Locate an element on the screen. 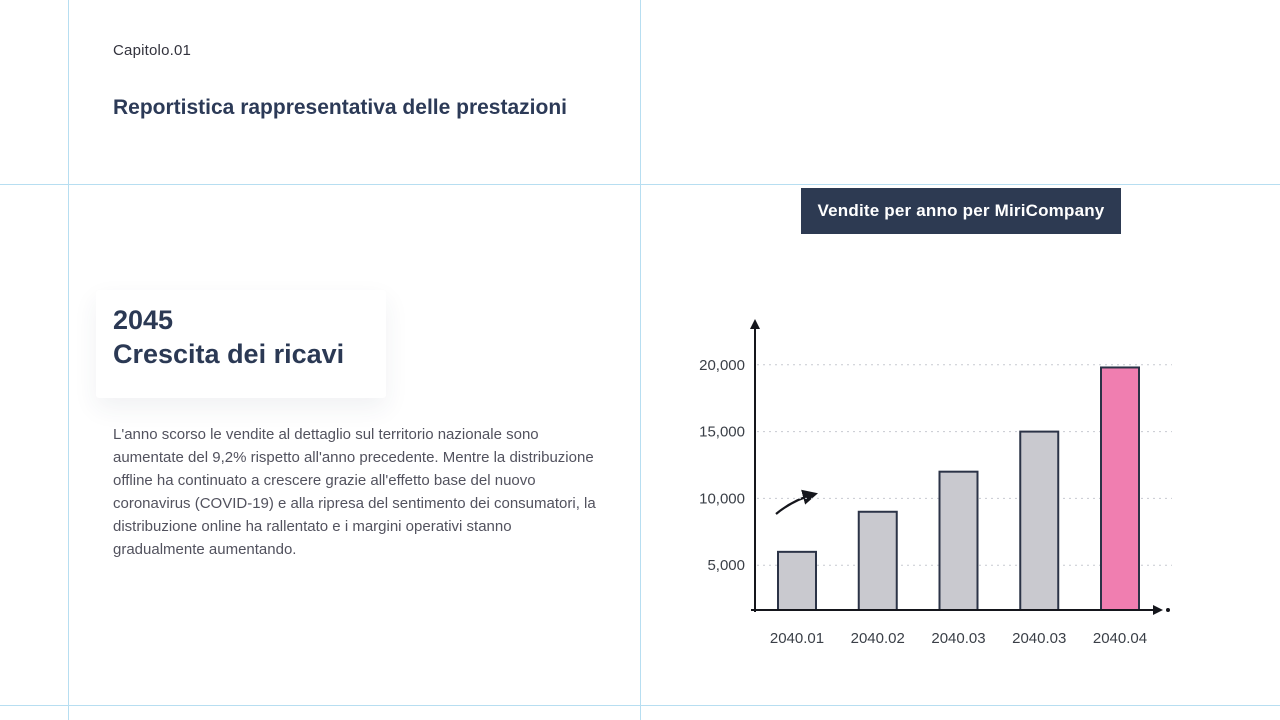  x-axis-arrow is located at coordinates (1158, 610).